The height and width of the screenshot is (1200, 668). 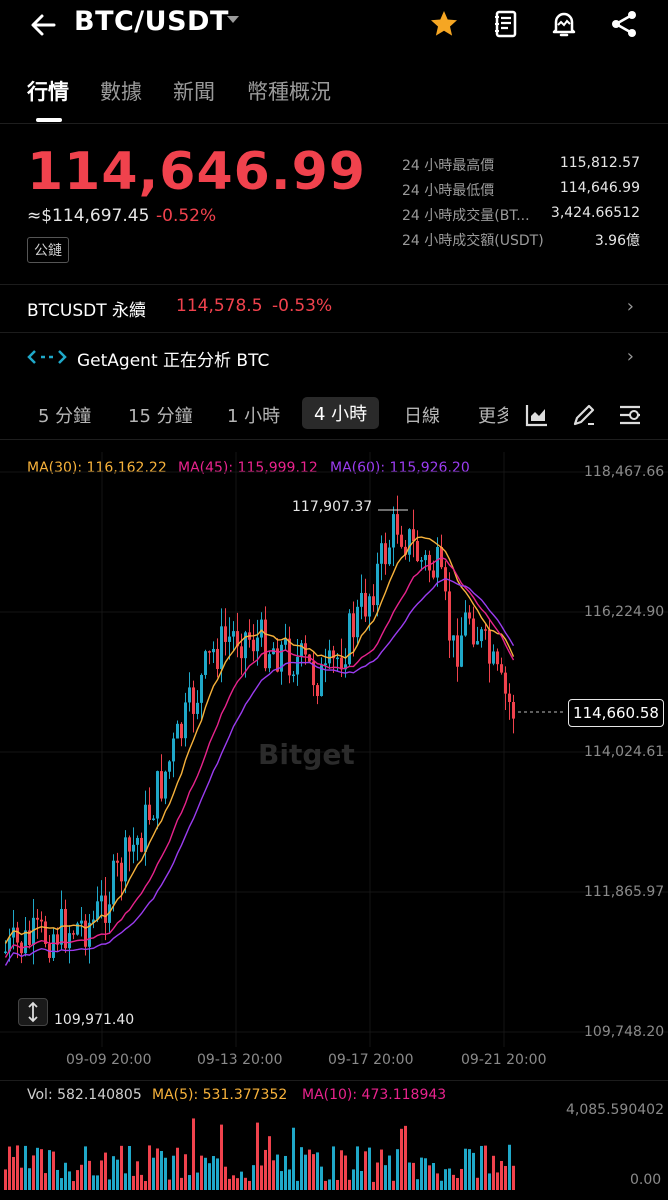 I want to click on volume-axis-max: 4,085.590402, so click(x=615, y=1110).